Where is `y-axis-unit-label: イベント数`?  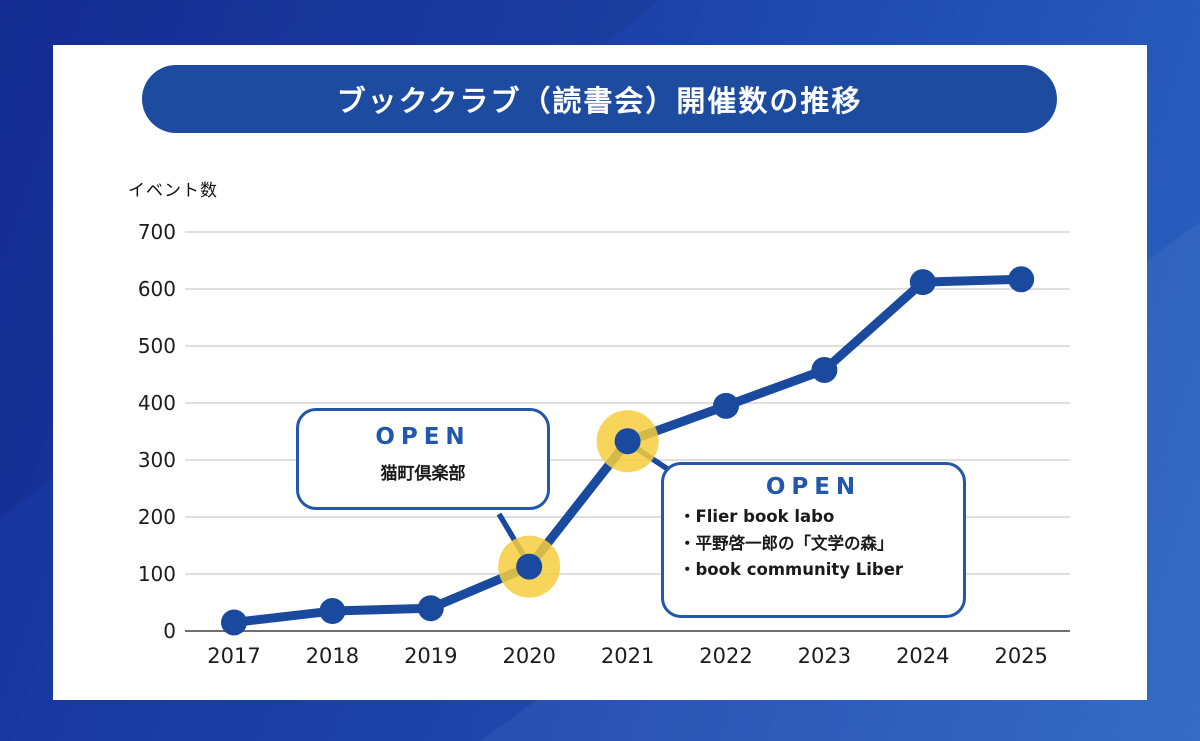
y-axis-unit-label: イベント数 is located at coordinates (173, 191).